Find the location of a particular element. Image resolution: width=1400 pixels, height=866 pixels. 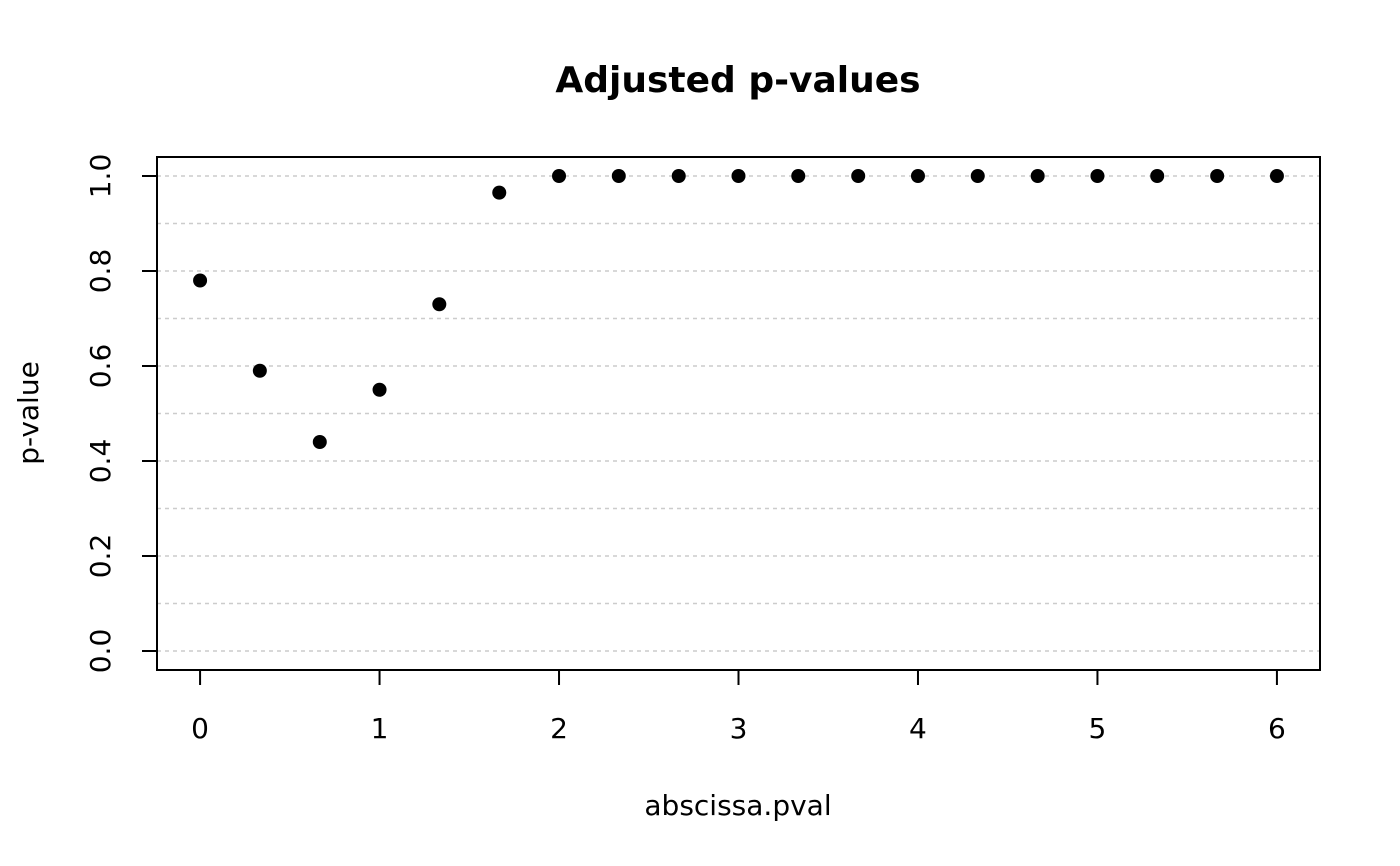

x-tick-label: 1 is located at coordinates (380, 728).